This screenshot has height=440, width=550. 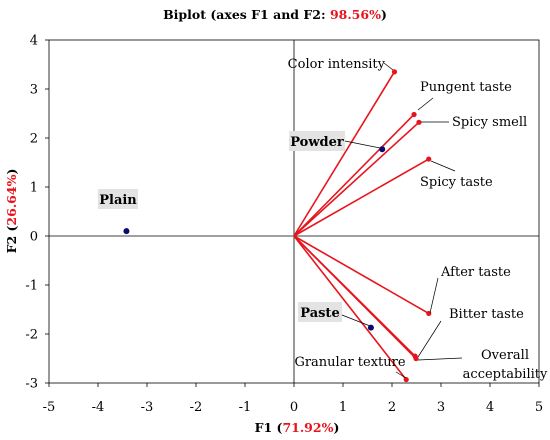 I want to click on variable-label: Spicy taste, so click(x=456, y=182).